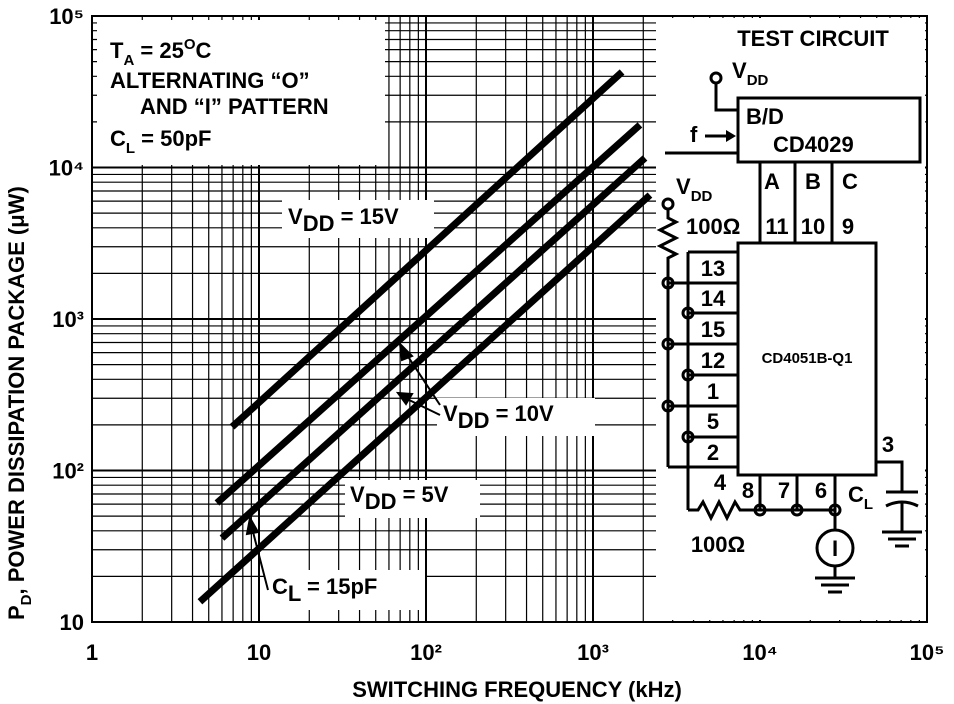 The image size is (954, 704). I want to click on label: CL, so click(860, 497).